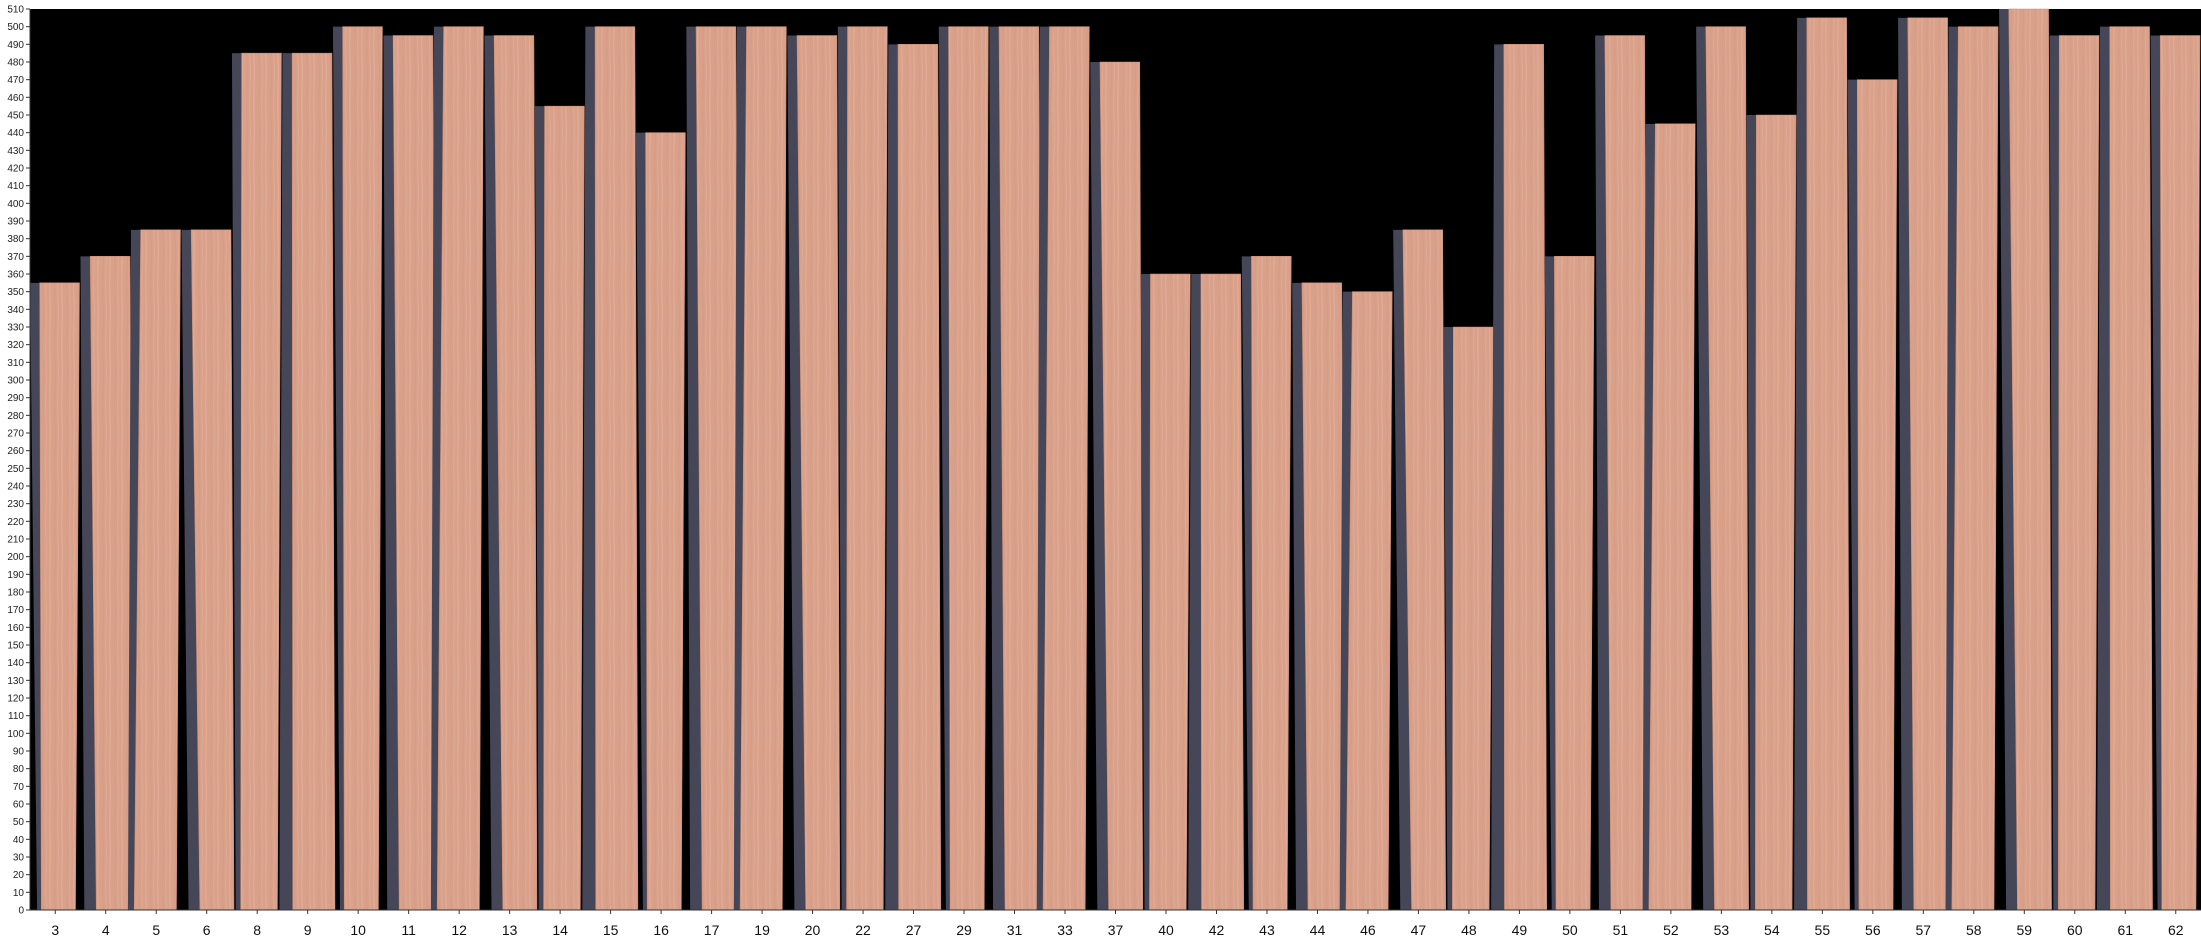  Describe the element at coordinates (15, 222) in the screenshot. I see `y-tick-label-390: 390` at that location.